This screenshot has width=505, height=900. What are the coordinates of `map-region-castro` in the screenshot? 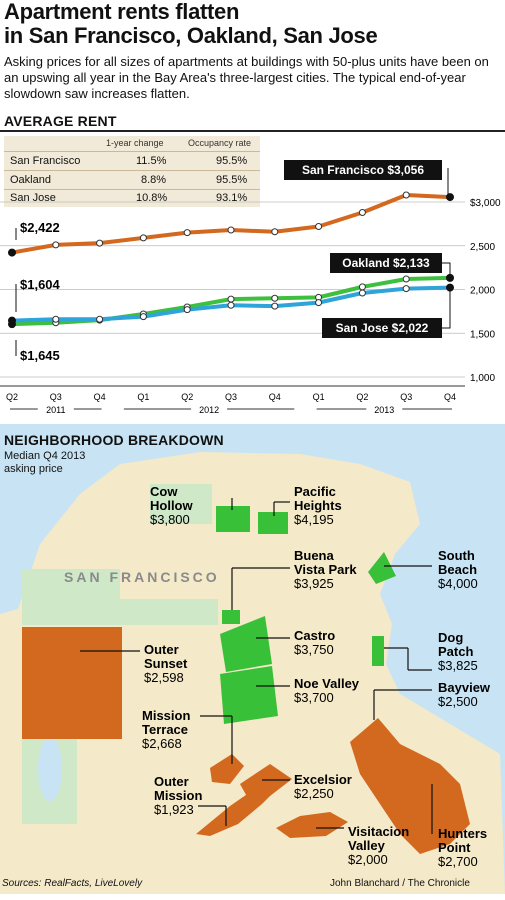 It's located at (246, 644).